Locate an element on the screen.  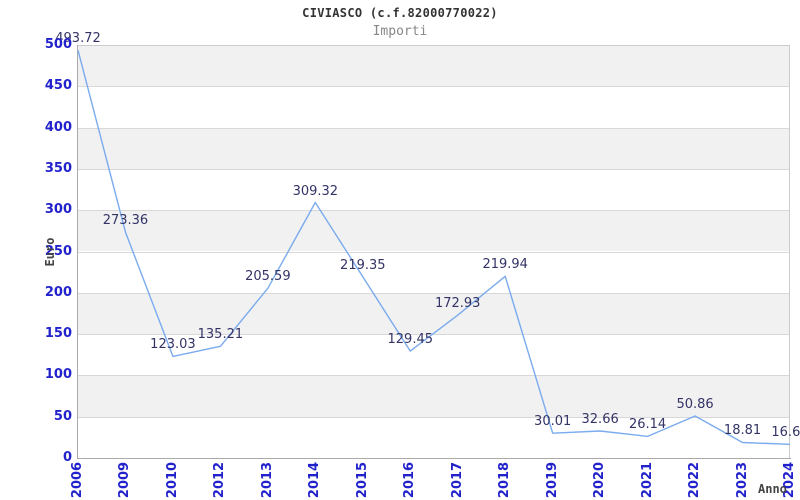
value-label: 273.36 is located at coordinates (125, 221).